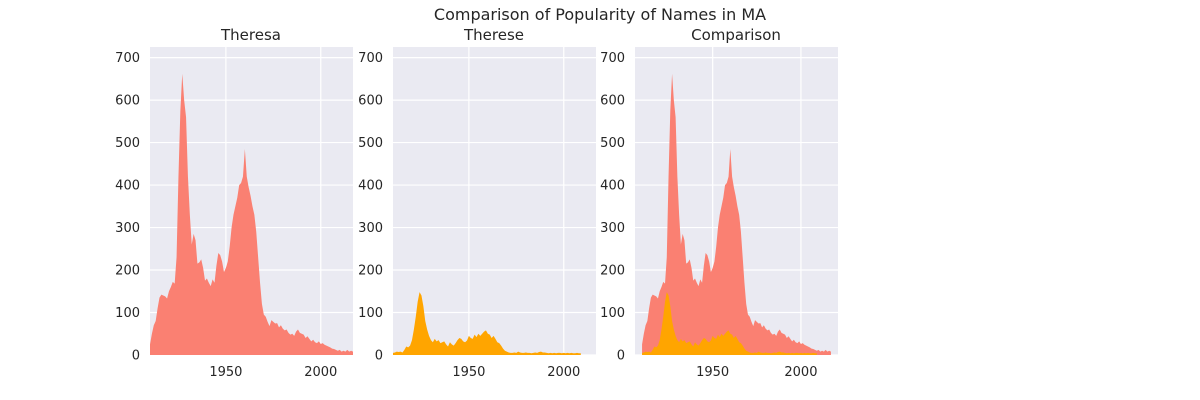 The image size is (1200, 400). I want to click on plot-background, so click(494, 201).